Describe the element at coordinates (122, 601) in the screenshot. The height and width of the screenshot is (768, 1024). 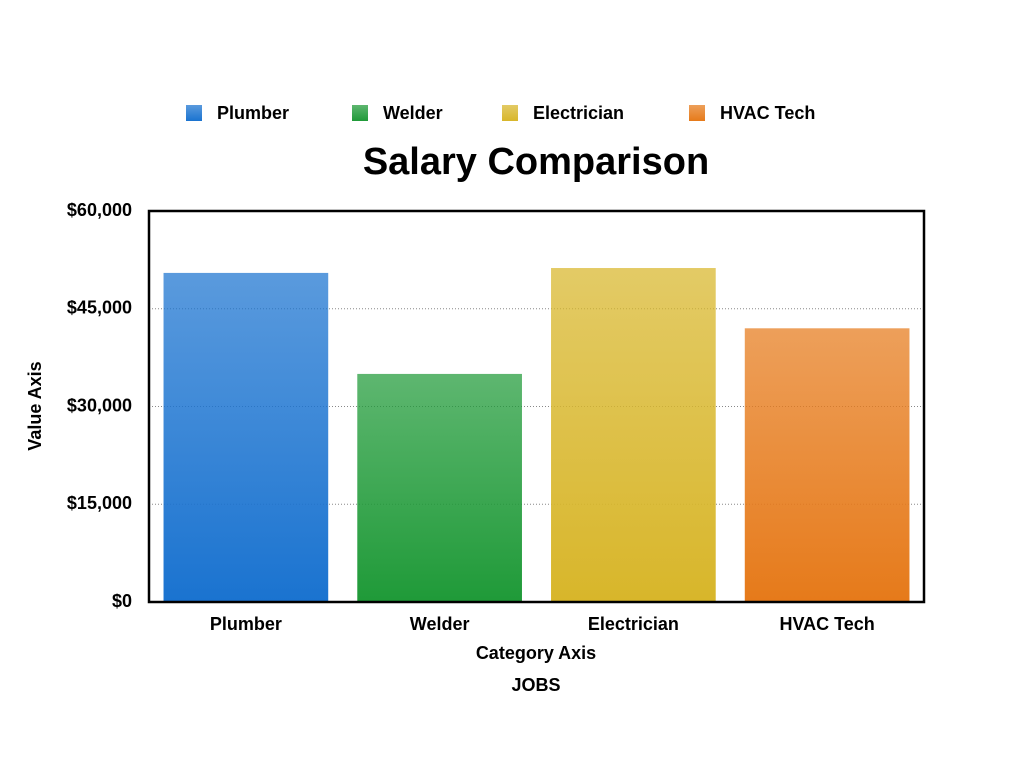
I see `y-tick-label: $0` at that location.